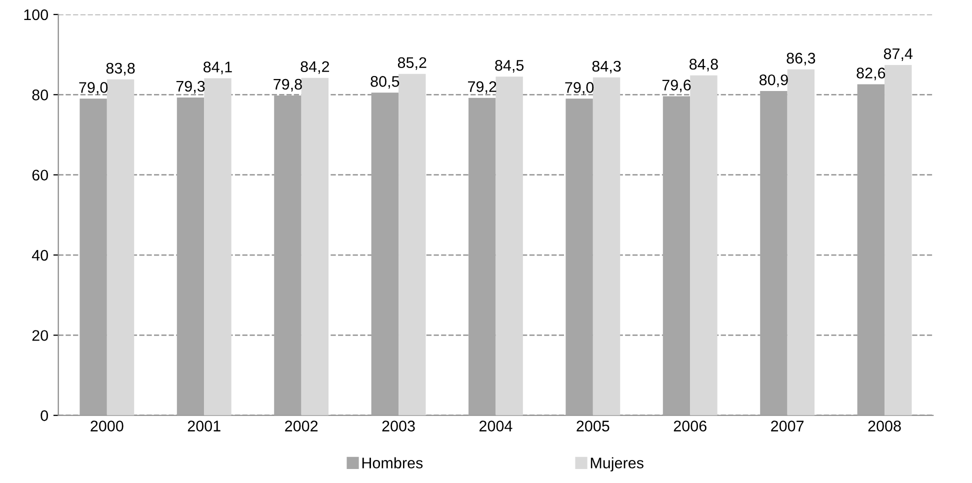 This screenshot has height=483, width=972. I want to click on data-label: 79,2, so click(482, 87).